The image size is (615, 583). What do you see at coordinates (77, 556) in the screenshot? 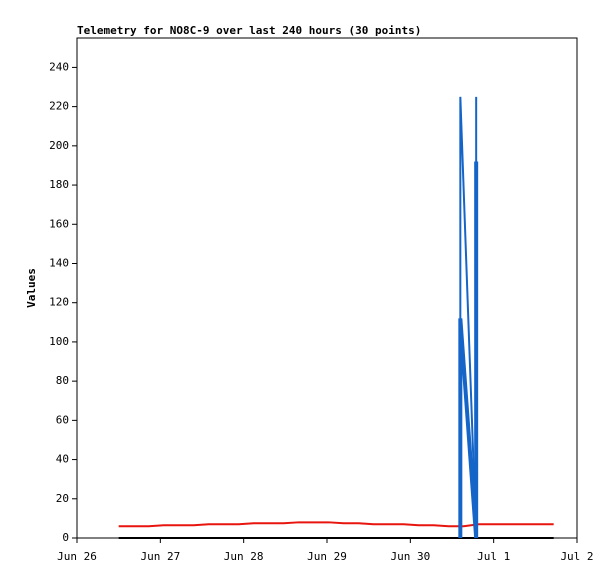
I see `x-tick-label: Jun 26` at bounding box center [77, 556].